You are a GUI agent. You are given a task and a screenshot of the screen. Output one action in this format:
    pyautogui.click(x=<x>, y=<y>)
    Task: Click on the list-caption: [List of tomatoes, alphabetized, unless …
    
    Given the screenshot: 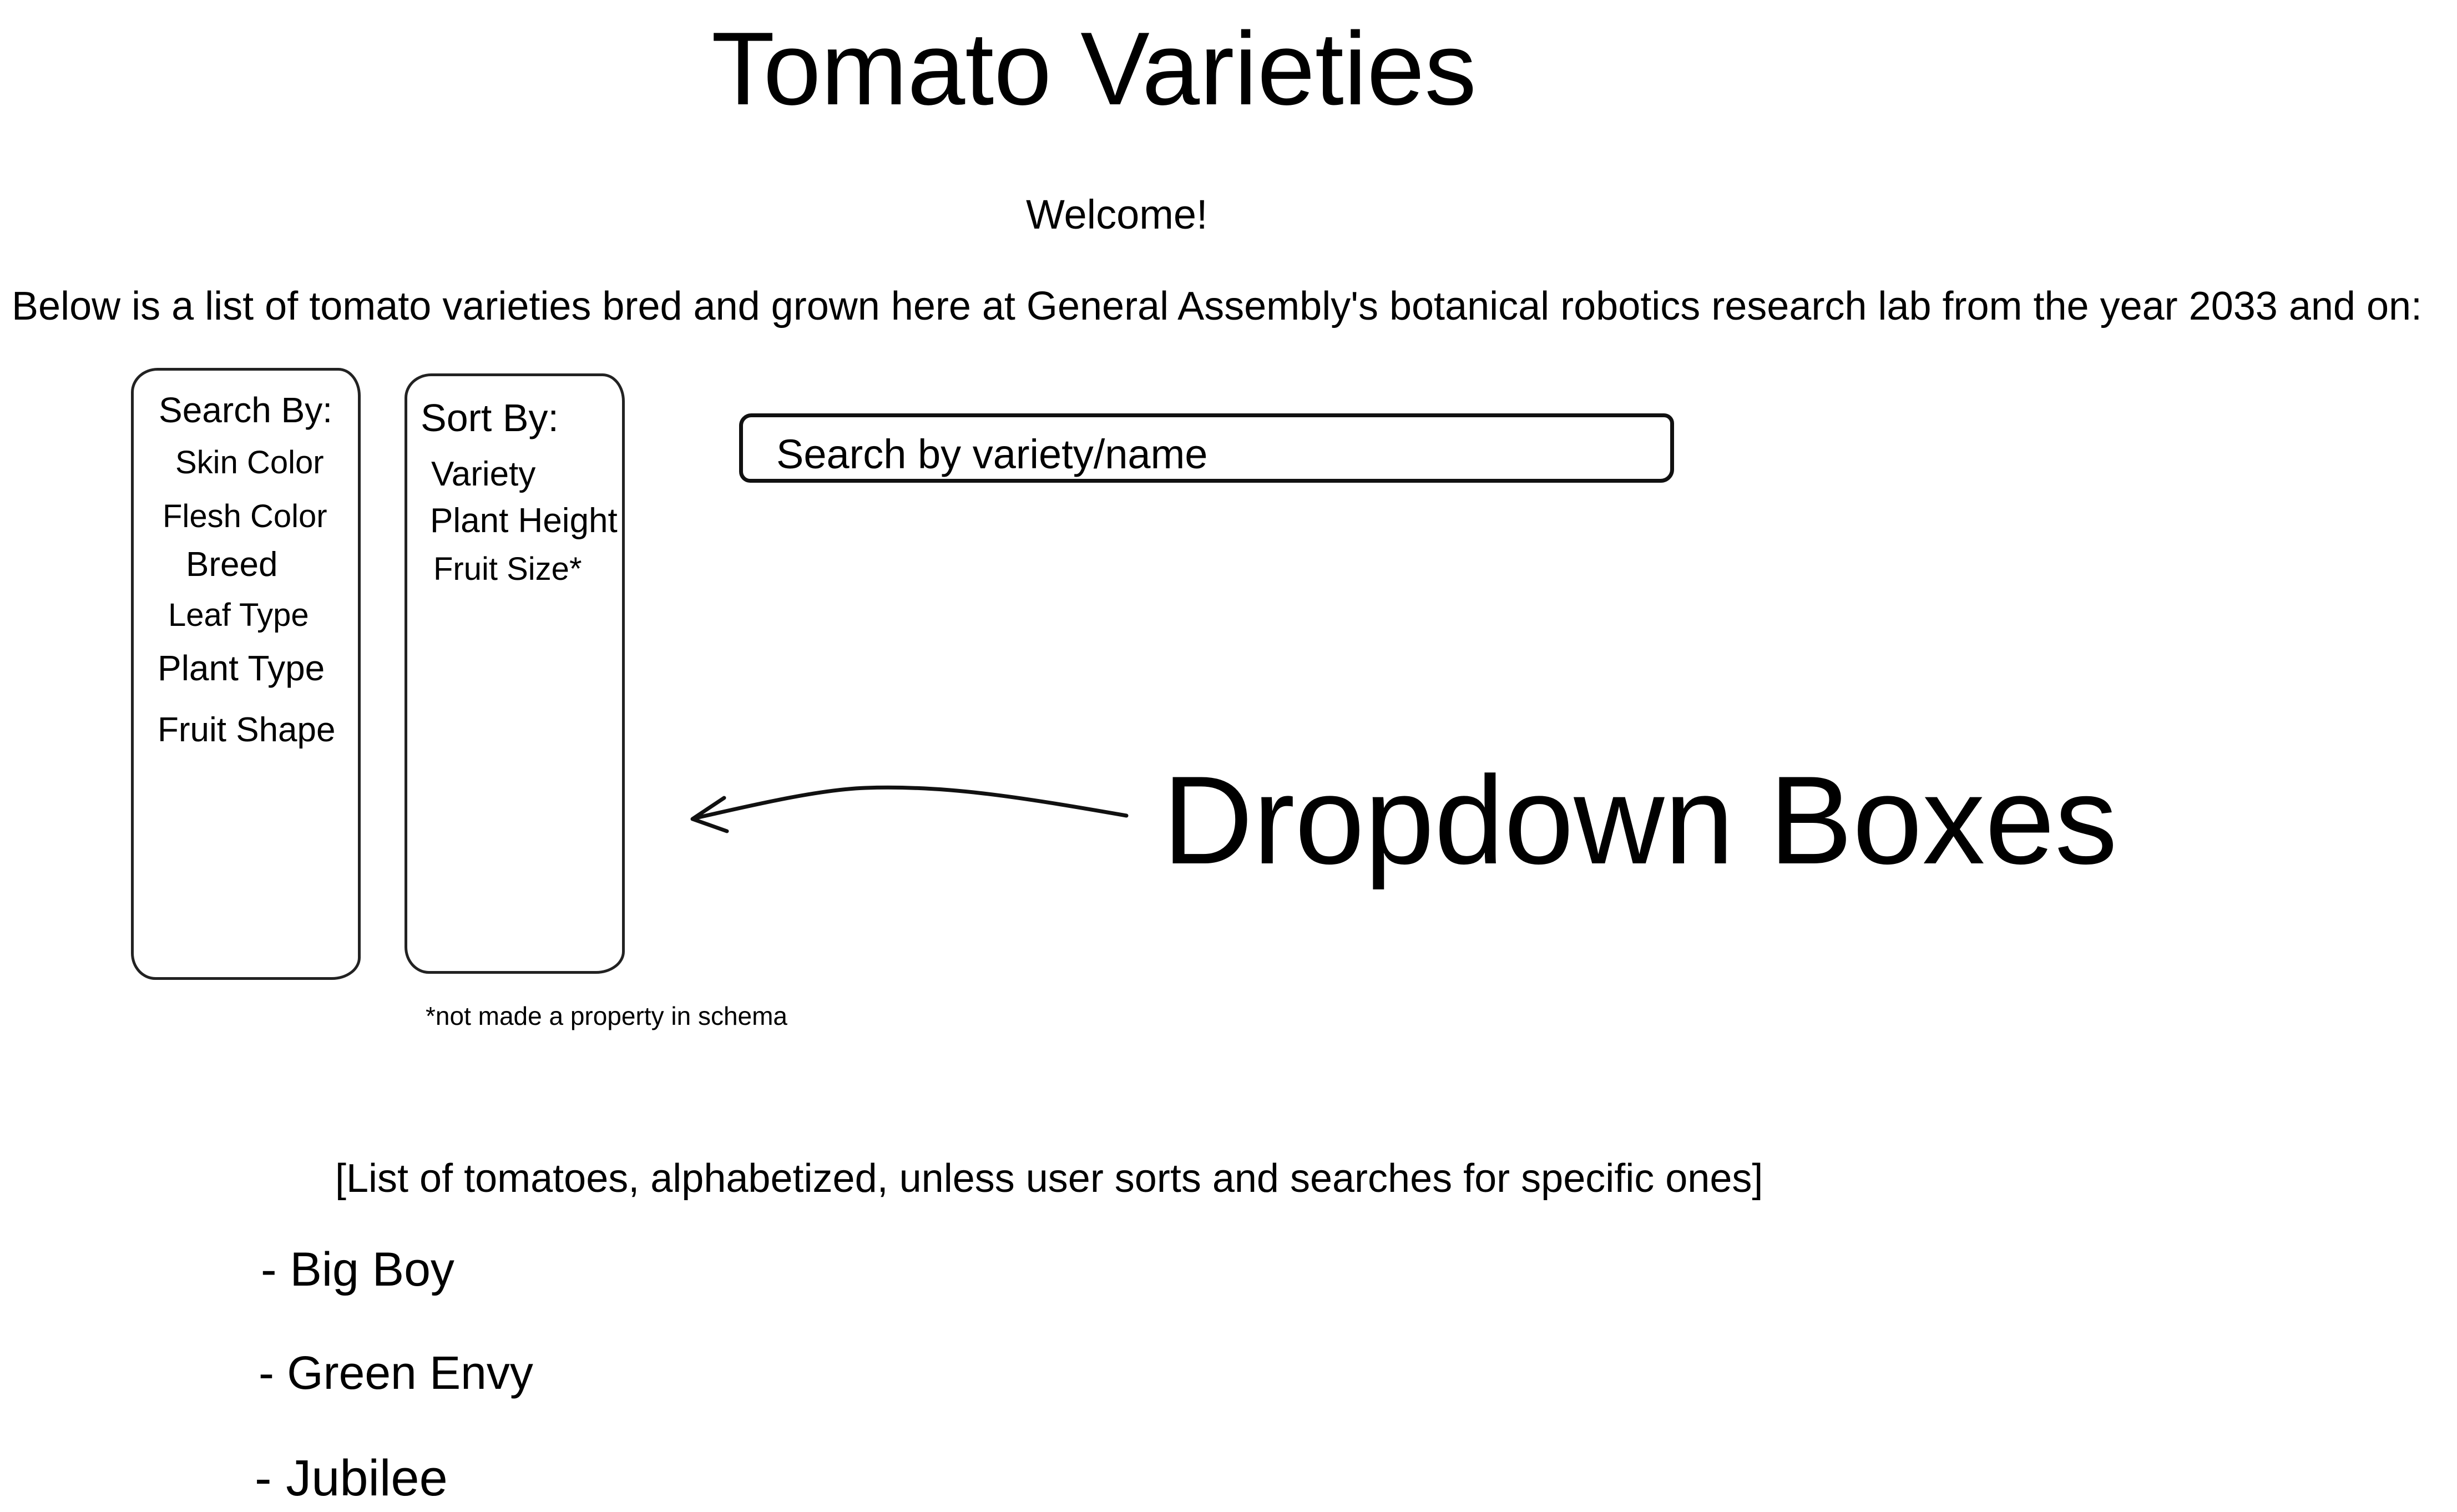 What is the action you would take?
    pyautogui.click(x=1049, y=1178)
    